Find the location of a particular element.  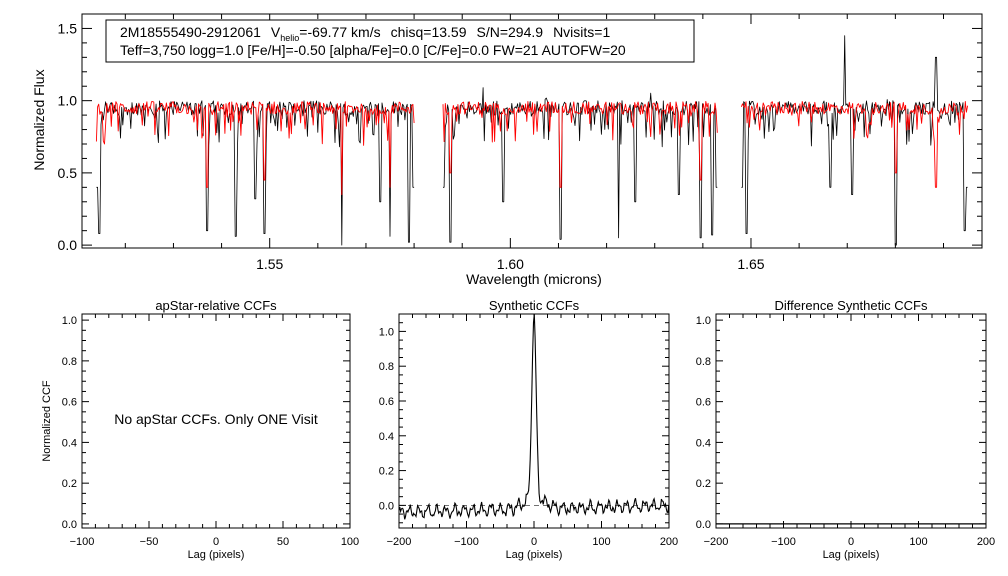

x-tick-label: 50 is located at coordinates (283, 542).